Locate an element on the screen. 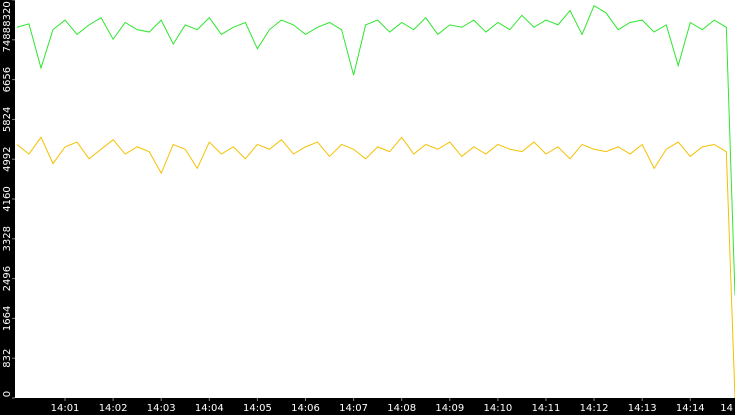 The height and width of the screenshot is (415, 735). y-tick-label: 3328 is located at coordinates (7, 238).